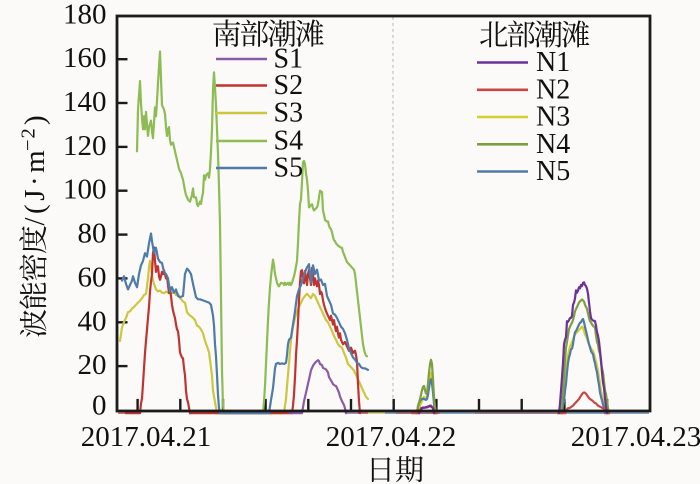  I want to click on svg-text: N3, so click(553, 117).